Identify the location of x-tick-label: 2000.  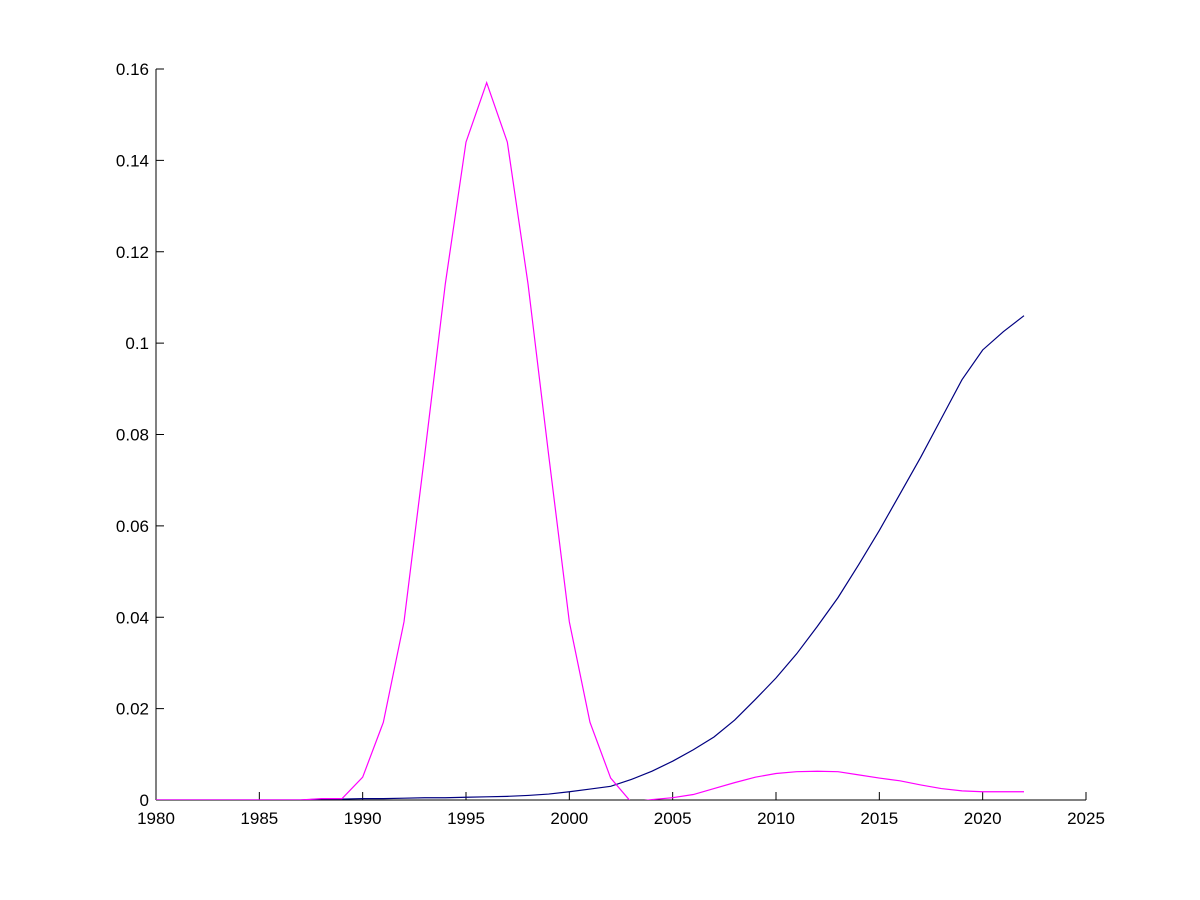
(569, 818).